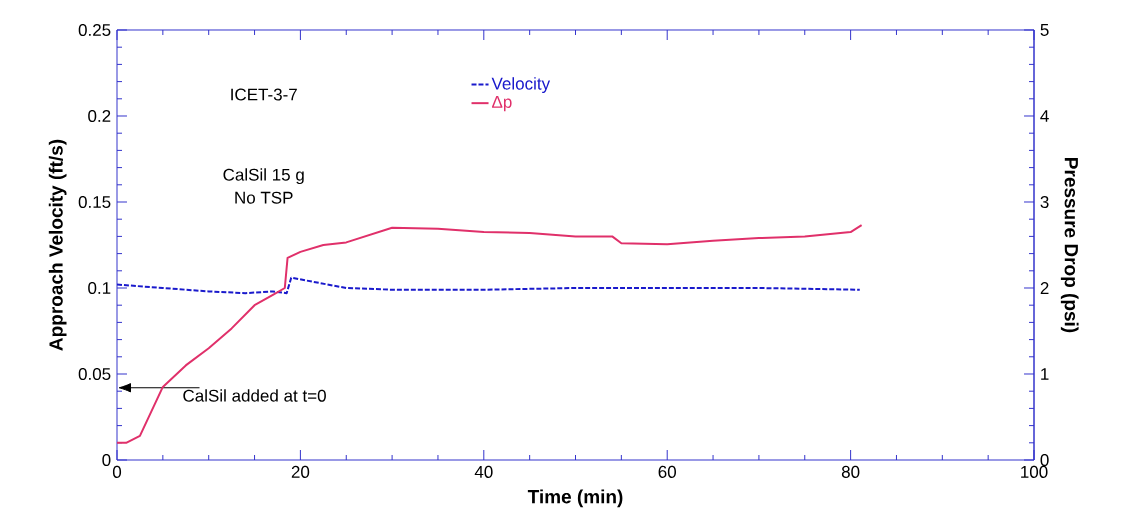  I want to click on x-tick-label: 80, so click(850, 471).